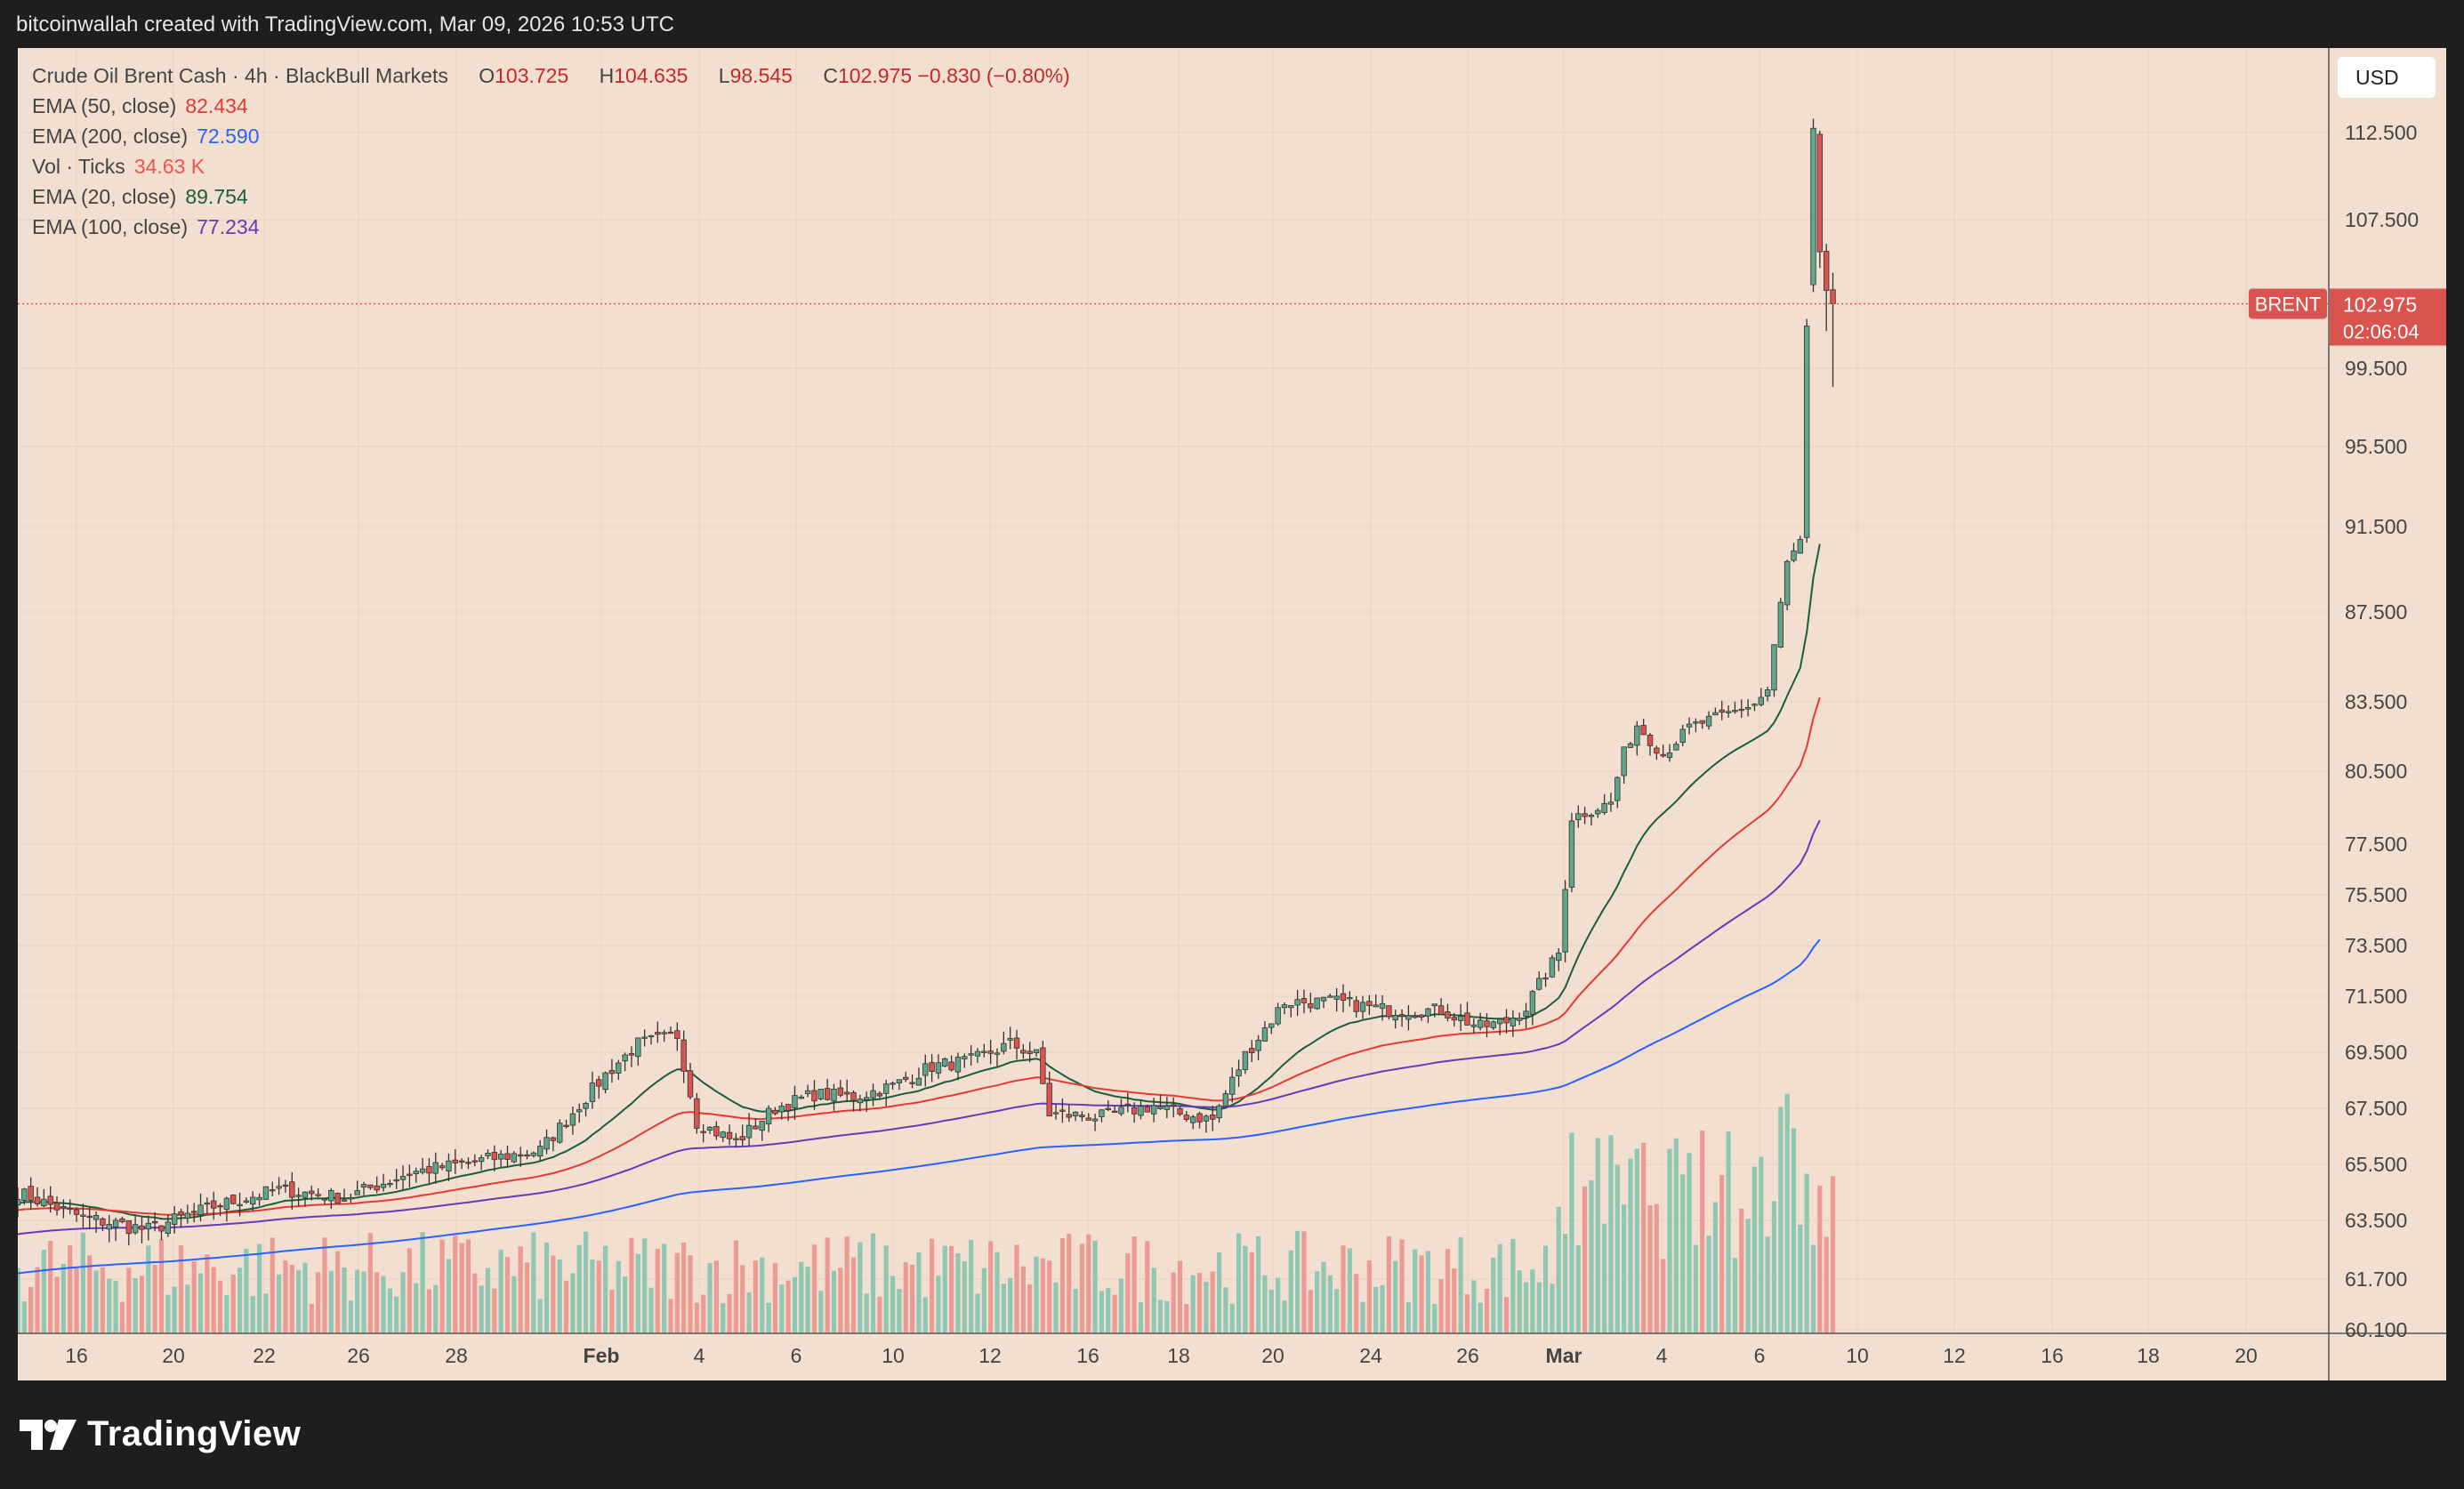 Image resolution: width=2464 pixels, height=1489 pixels. I want to click on indicator-ema20: EMA (20, close) 89.754, so click(551, 196).